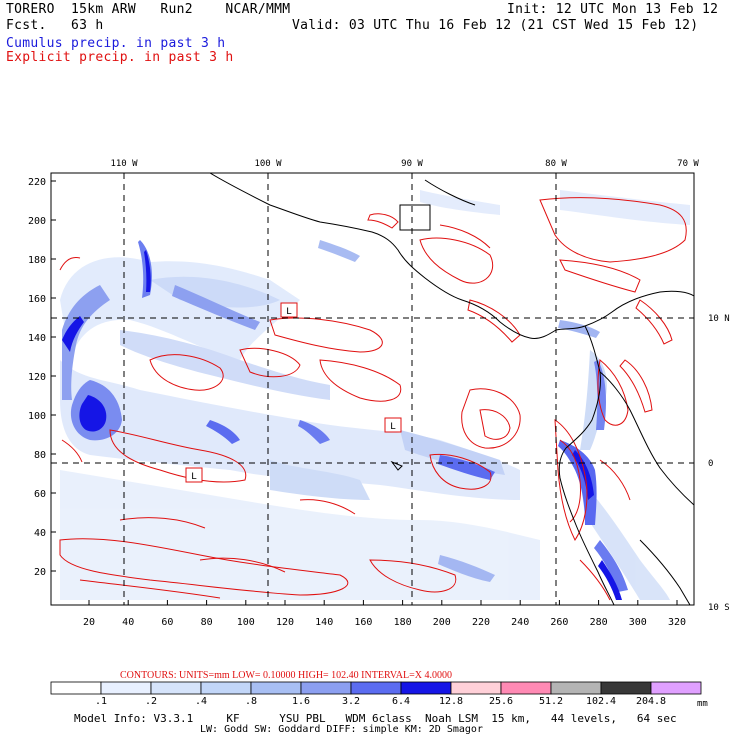 This screenshot has width=740, height=740. Describe the element at coordinates (207, 622) in the screenshot. I see `x-tick-label: 80` at that location.